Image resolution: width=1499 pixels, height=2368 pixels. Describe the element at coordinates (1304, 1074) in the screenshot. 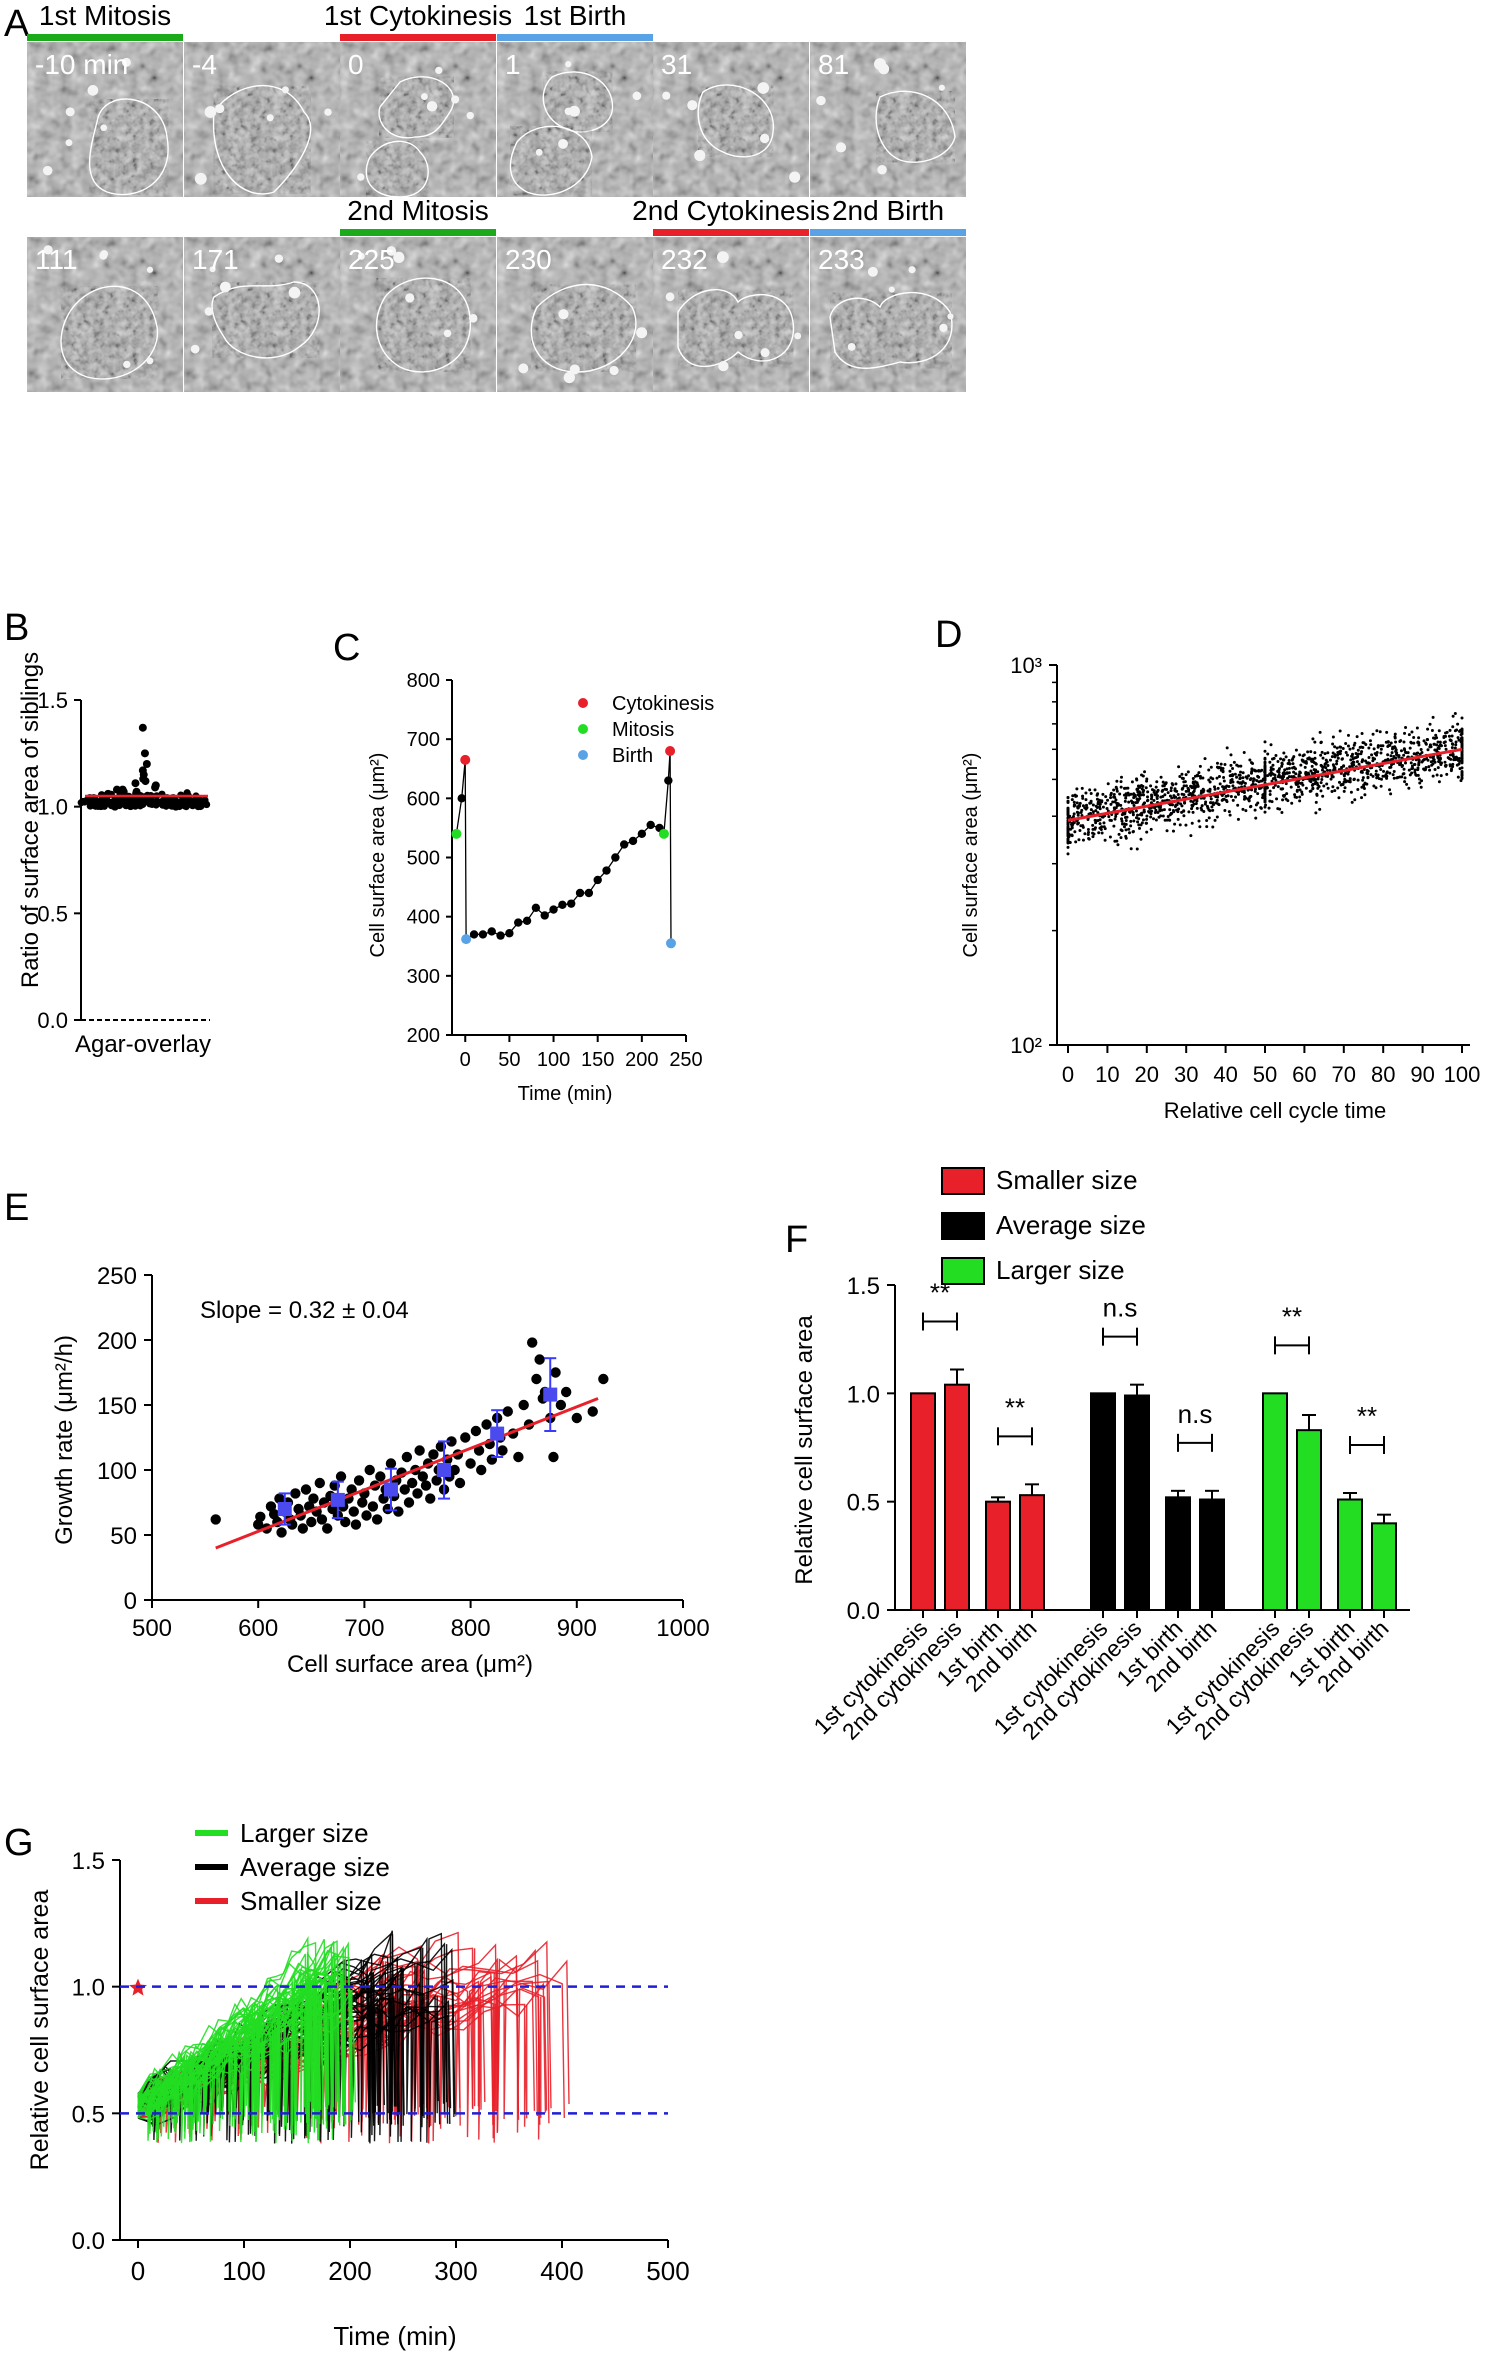

I see `d-x-tick-label: 60` at that location.